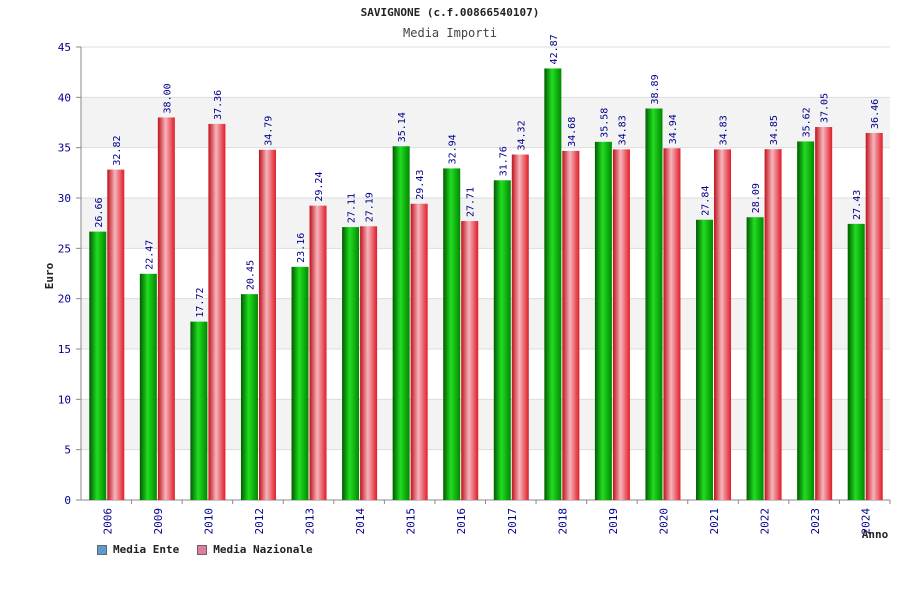 The image size is (900, 600). I want to click on data-label: 32.94, so click(453, 149).